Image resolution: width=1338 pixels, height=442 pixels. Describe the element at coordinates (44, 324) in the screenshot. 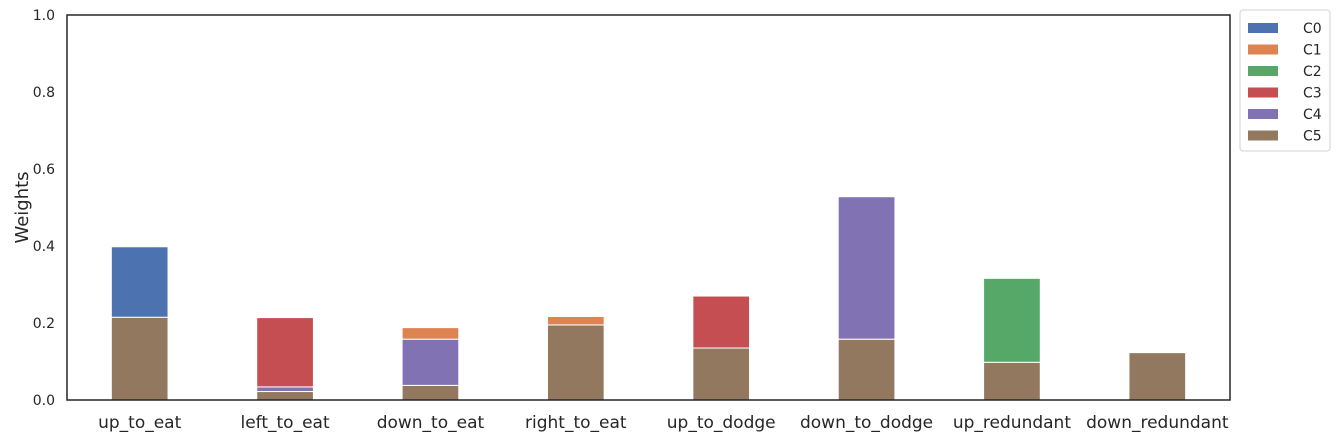

I see `y-tick-label: 0.2` at that location.